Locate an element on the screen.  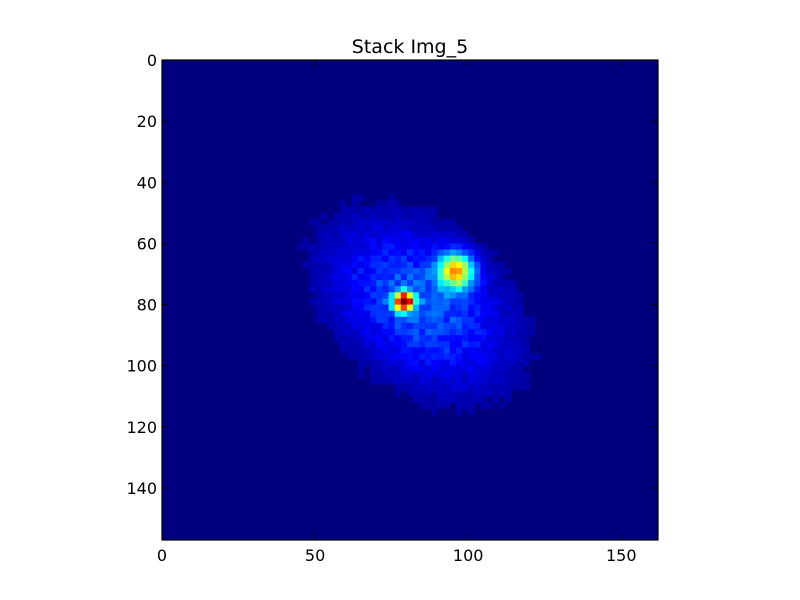
y-tick-label: 20 is located at coordinates (147, 121).